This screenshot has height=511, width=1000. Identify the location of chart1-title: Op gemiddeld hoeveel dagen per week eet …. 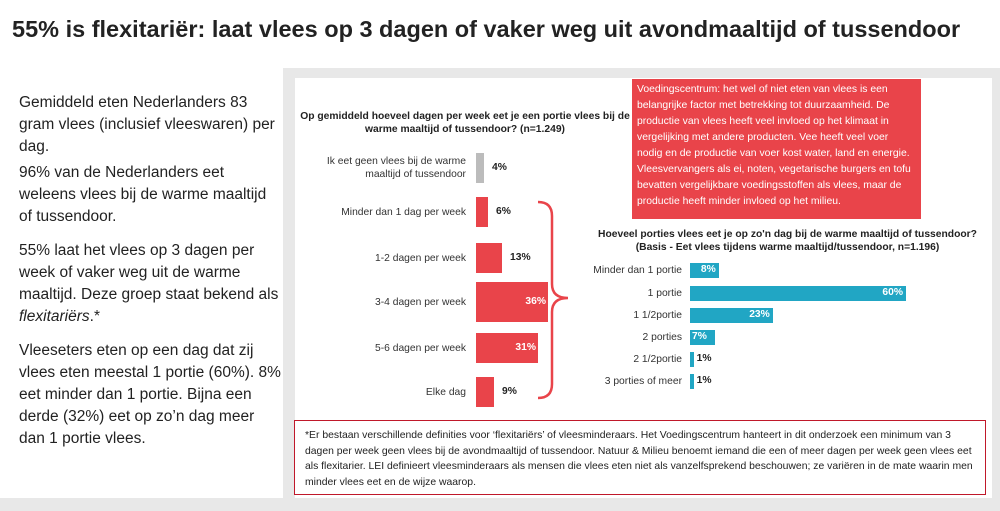
(465, 123).